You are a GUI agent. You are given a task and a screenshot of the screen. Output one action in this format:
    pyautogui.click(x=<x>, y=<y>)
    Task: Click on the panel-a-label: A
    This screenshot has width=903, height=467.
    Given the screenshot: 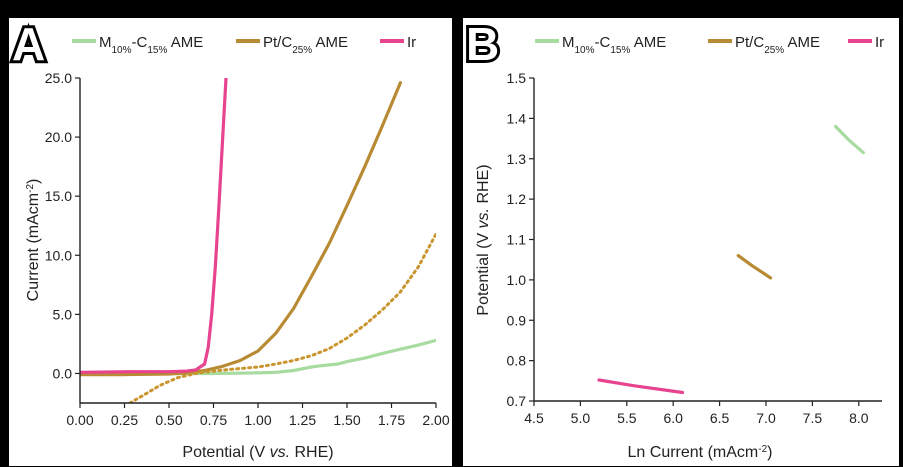 What is the action you would take?
    pyautogui.click(x=28, y=44)
    